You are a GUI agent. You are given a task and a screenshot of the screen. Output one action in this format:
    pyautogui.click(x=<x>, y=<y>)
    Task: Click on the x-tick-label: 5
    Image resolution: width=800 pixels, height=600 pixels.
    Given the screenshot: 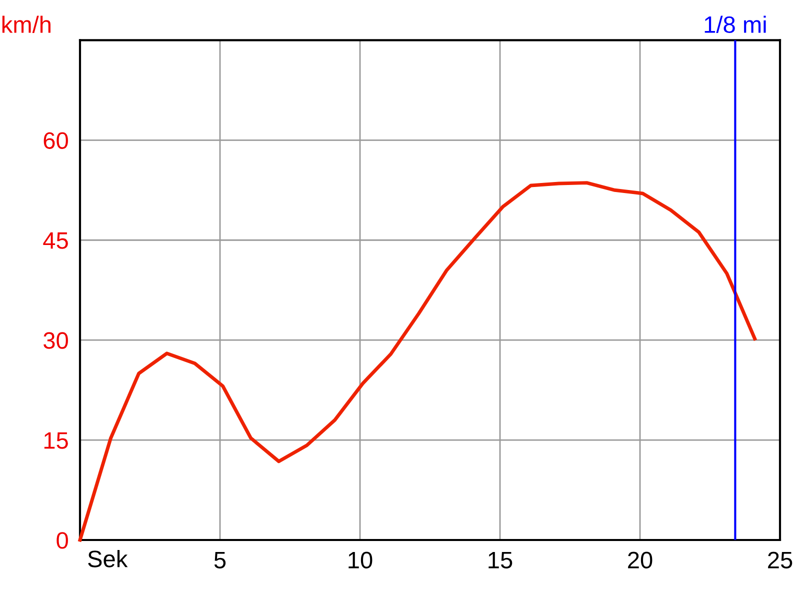 What is the action you would take?
    pyautogui.click(x=220, y=560)
    